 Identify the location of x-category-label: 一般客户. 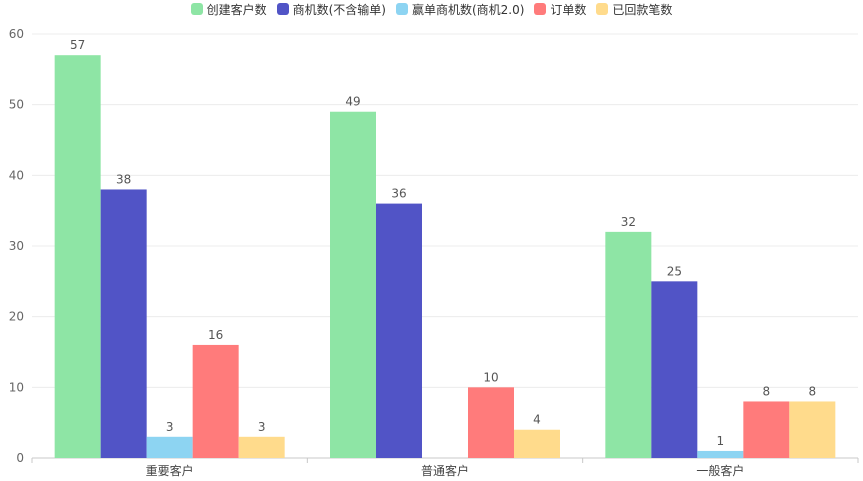
(720, 470).